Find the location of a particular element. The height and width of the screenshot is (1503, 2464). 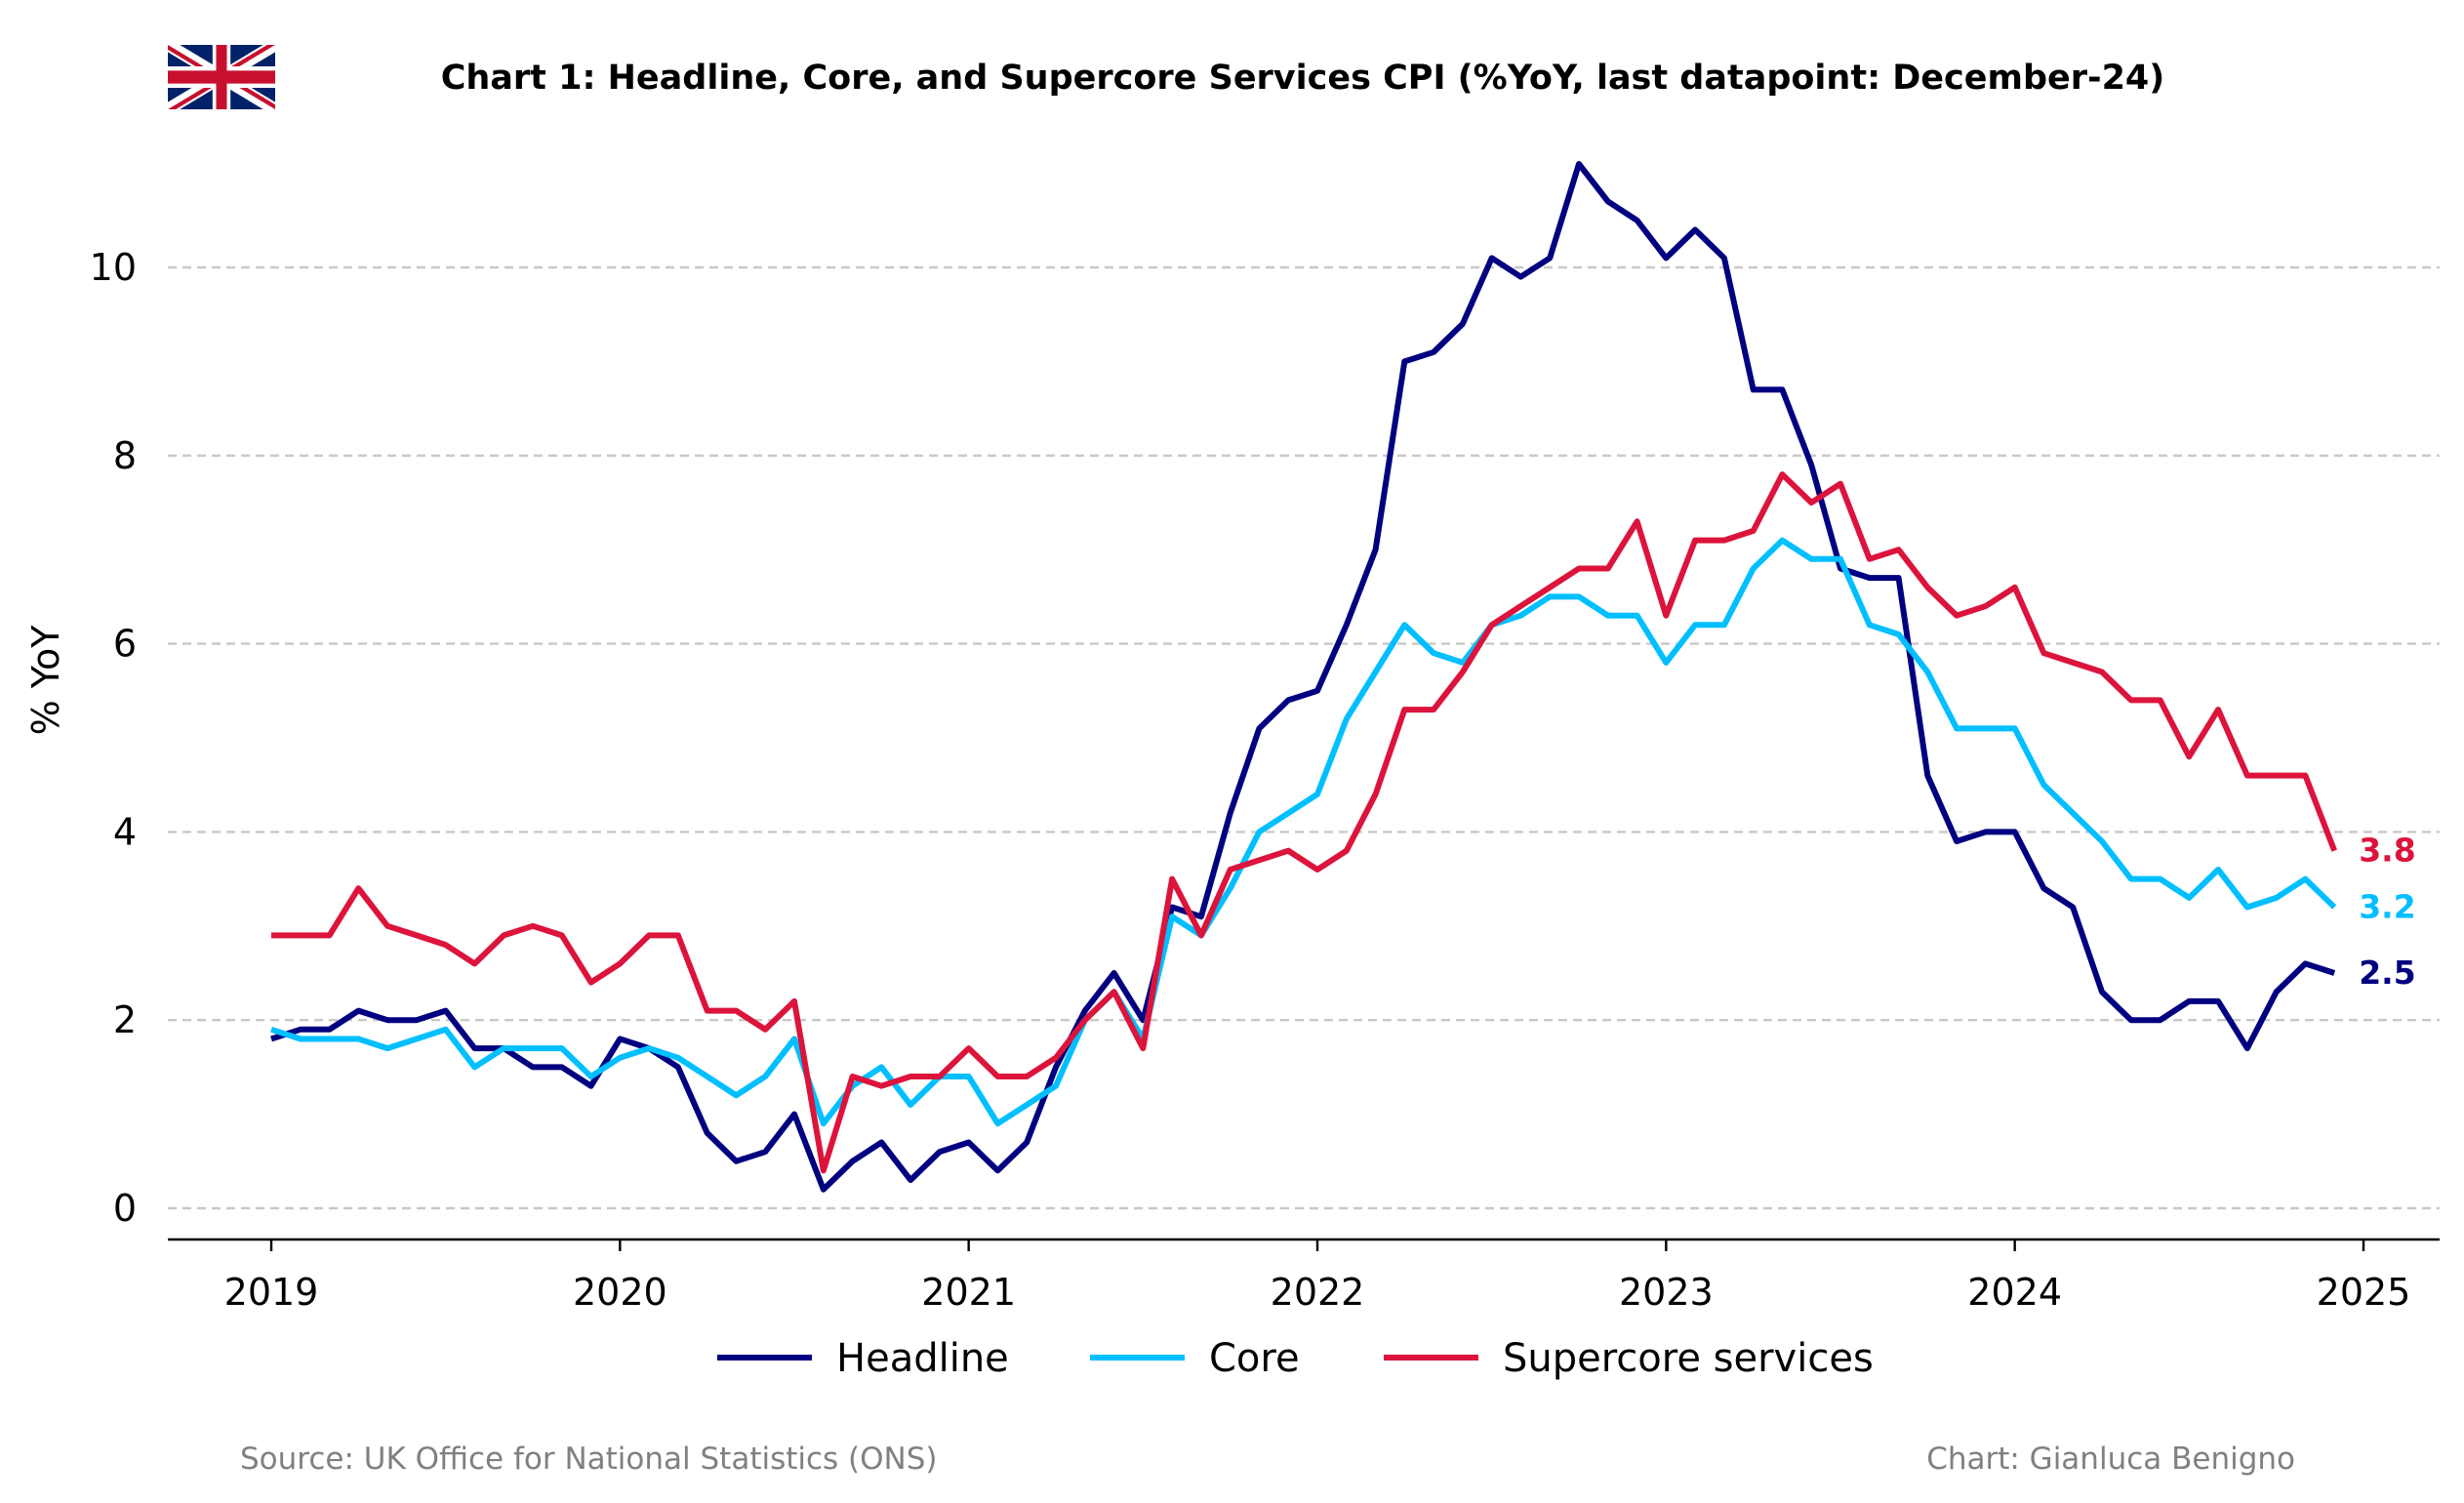

y-tick-label: 4 is located at coordinates (125, 831).